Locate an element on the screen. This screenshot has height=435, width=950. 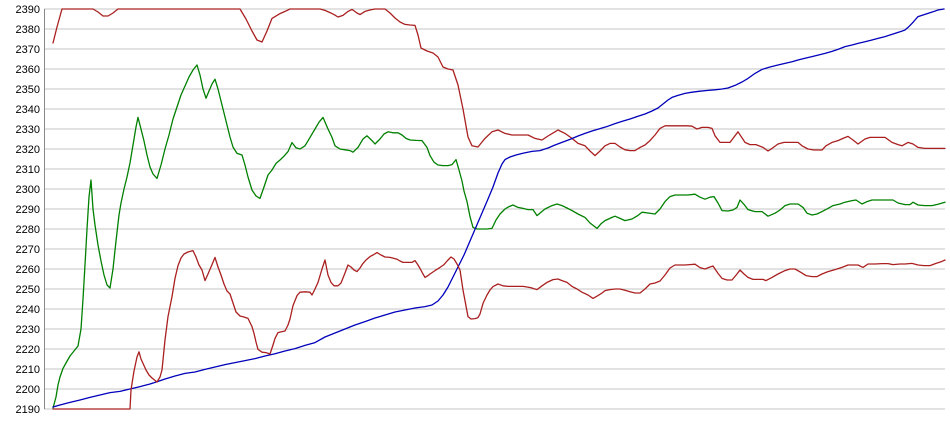
y-axis-tick-label: 2340 is located at coordinates (28, 110).